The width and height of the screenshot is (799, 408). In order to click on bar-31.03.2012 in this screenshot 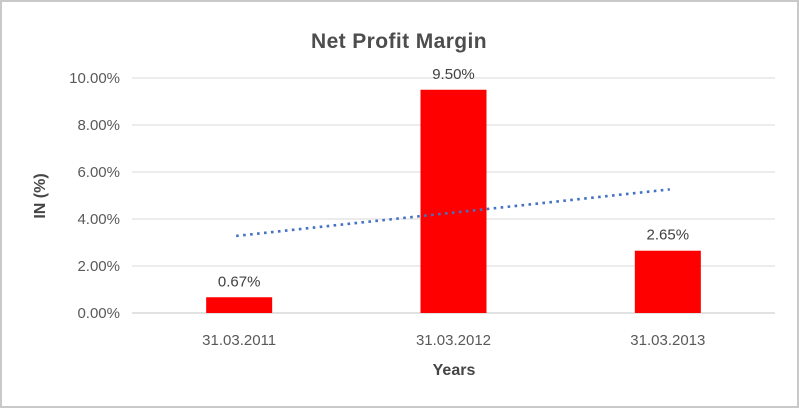, I will do `click(453, 201)`.